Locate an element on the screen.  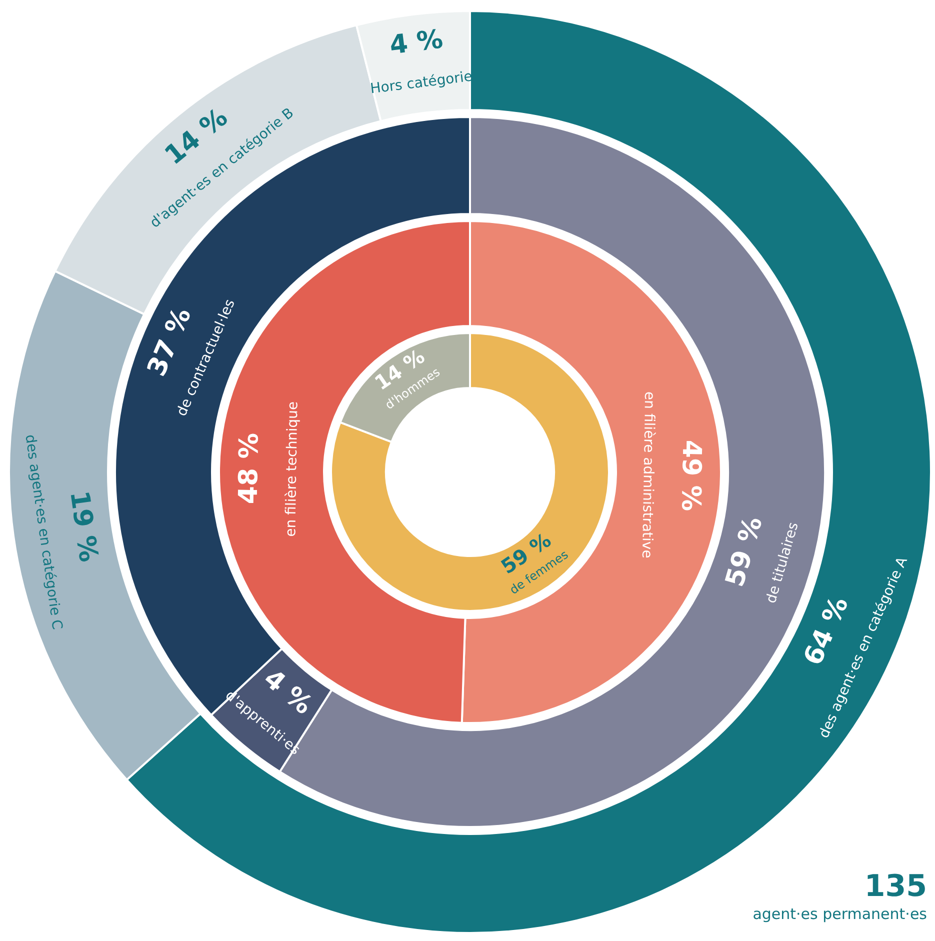
slice-label: Hors catégorie is located at coordinates (421, 83).